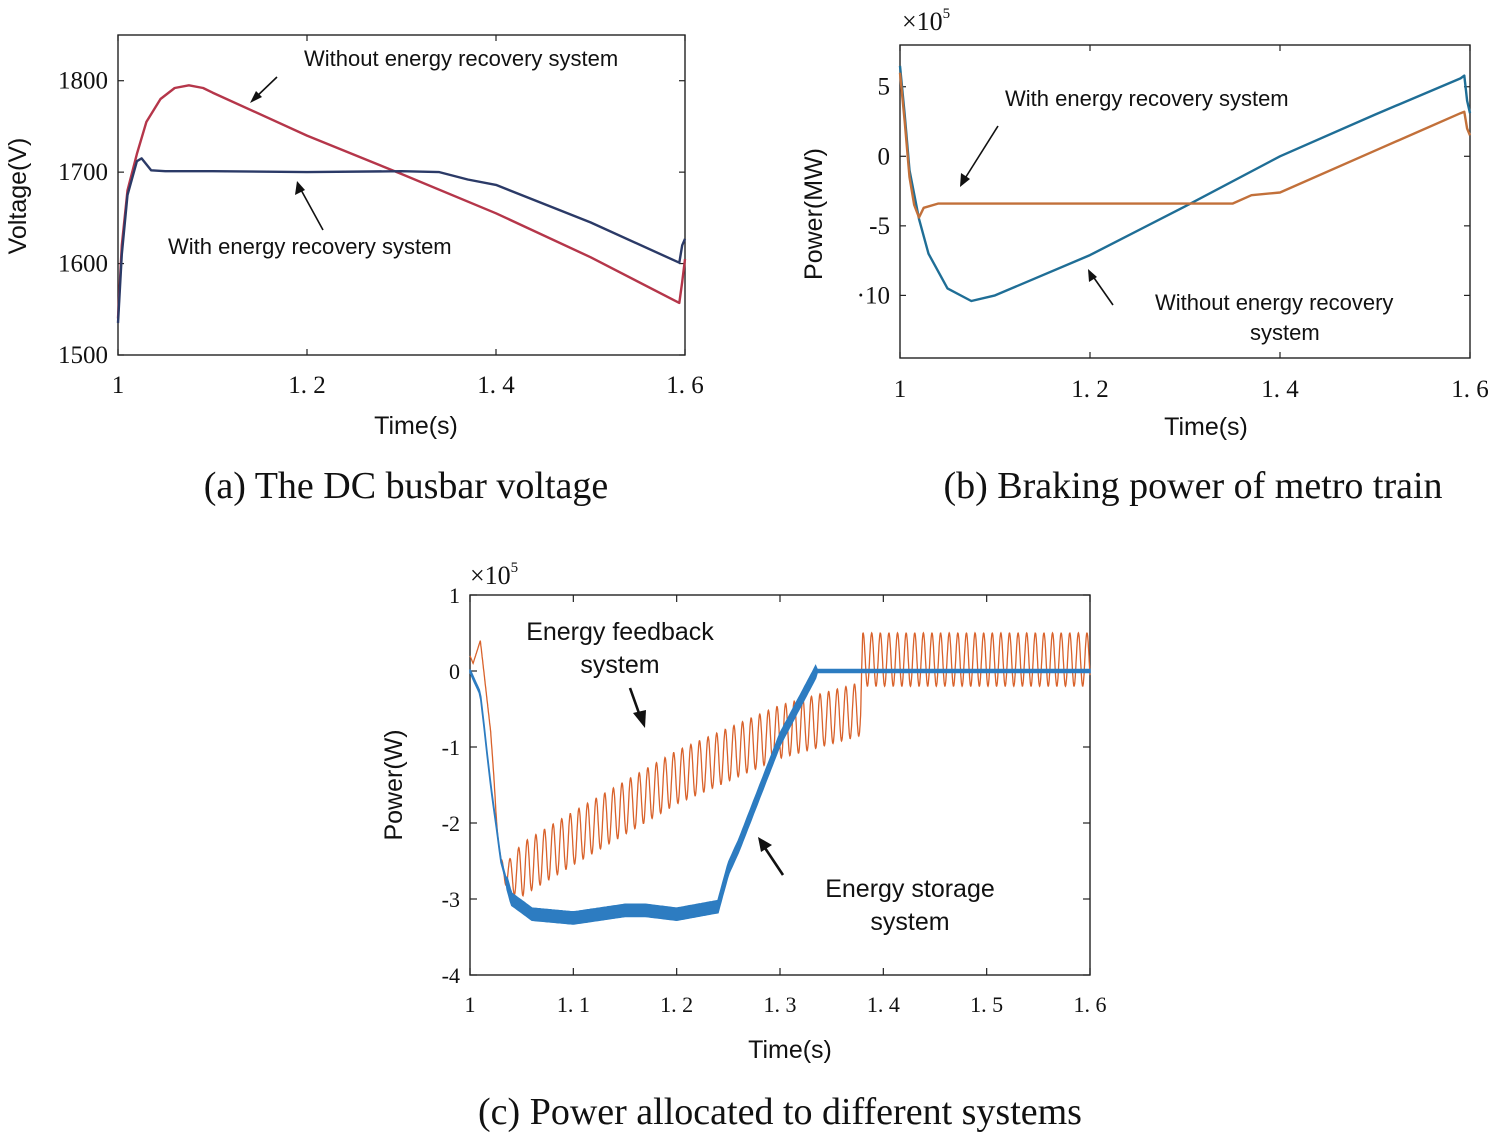 The image size is (1500, 1138). Describe the element at coordinates (1092, 275) in the screenshot. I see `panel-b-arrowhead-without` at that location.